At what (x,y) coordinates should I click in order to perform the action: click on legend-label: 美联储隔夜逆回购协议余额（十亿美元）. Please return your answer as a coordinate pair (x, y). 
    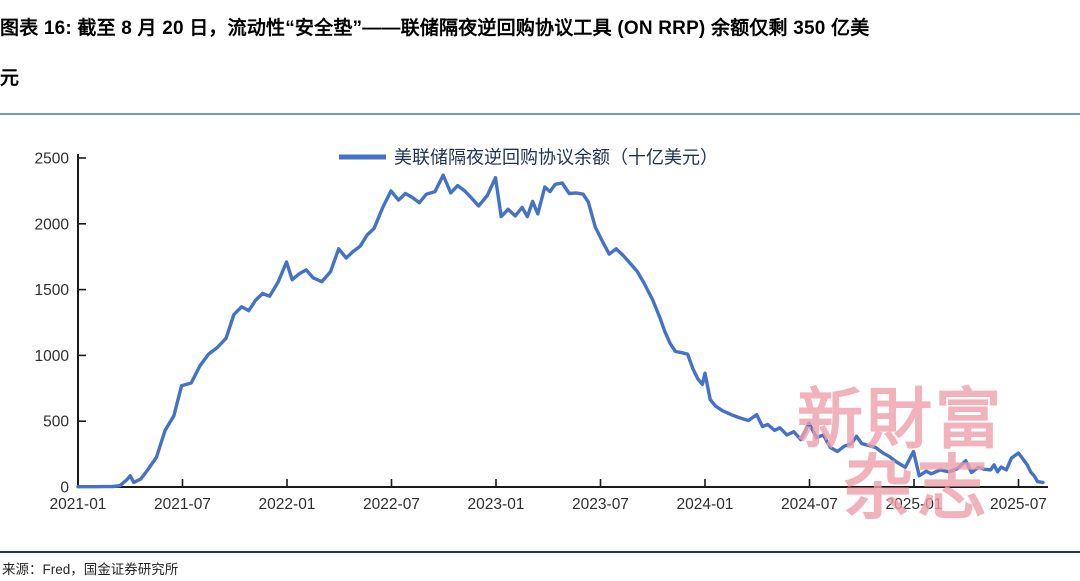
    Looking at the image, I should click on (556, 158).